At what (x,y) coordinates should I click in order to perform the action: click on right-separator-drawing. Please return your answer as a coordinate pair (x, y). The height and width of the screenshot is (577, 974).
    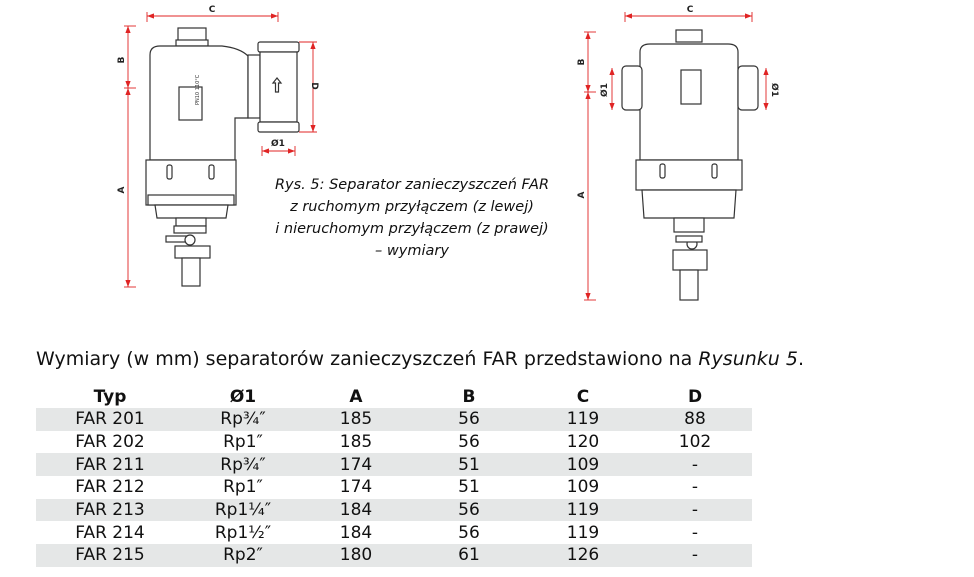
    Looking at the image, I should click on (690, 165).